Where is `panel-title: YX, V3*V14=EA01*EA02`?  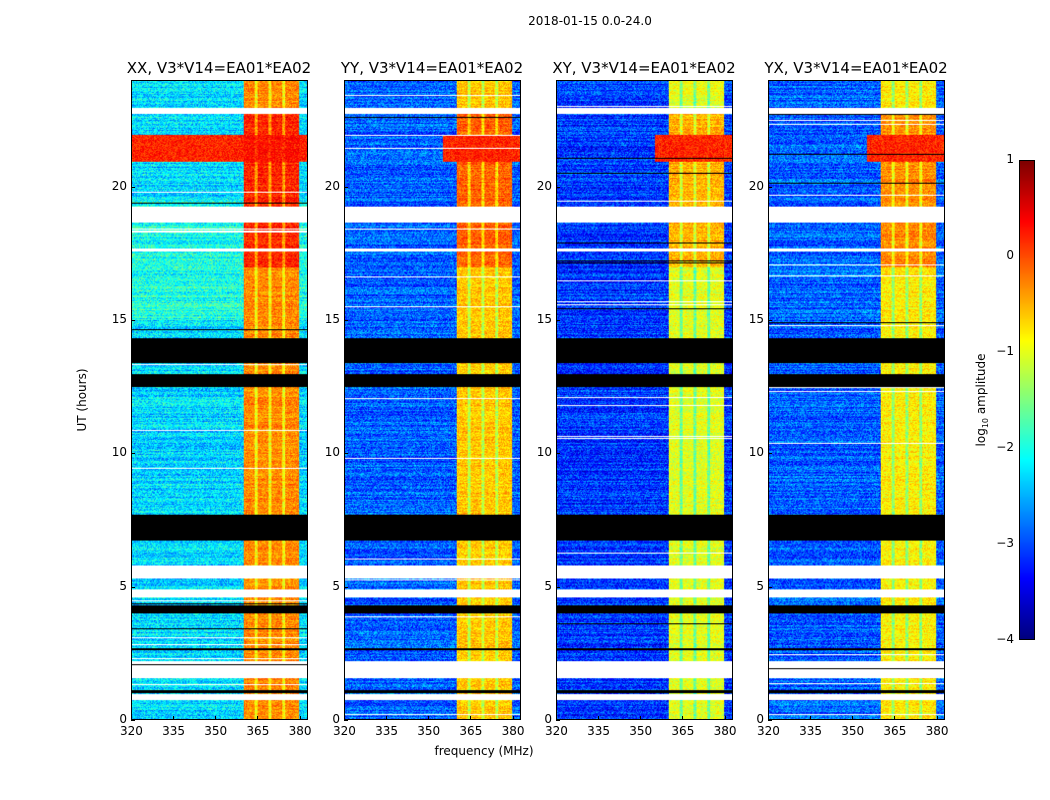
panel-title: YX, V3*V14=EA01*EA02 is located at coordinates (856, 68).